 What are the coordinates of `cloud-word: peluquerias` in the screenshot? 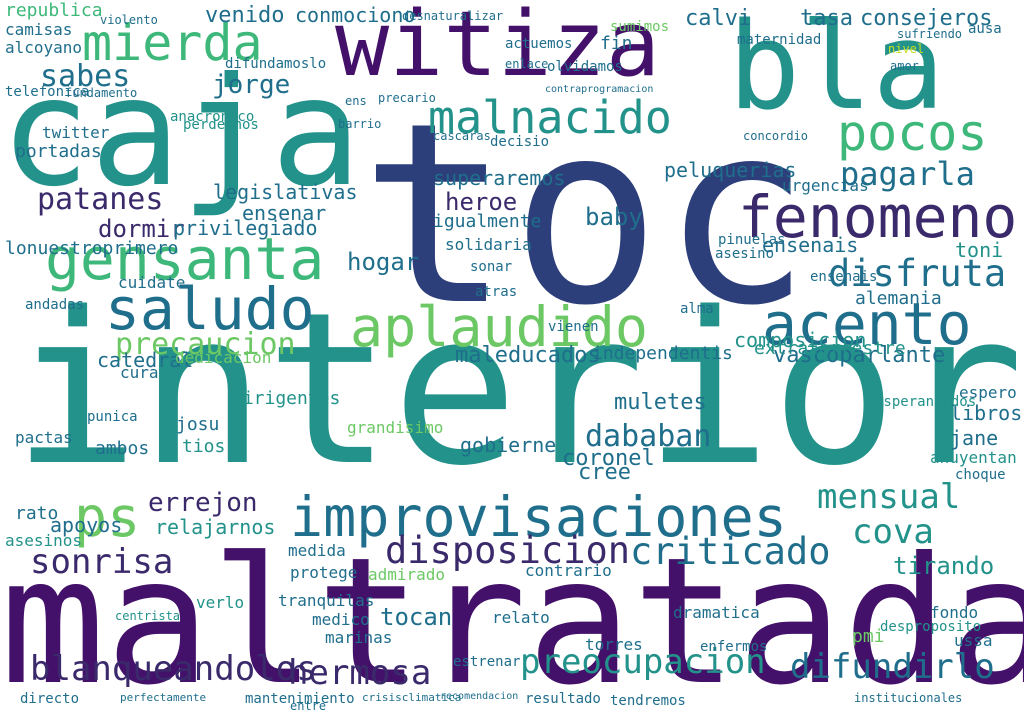 It's located at (730, 170).